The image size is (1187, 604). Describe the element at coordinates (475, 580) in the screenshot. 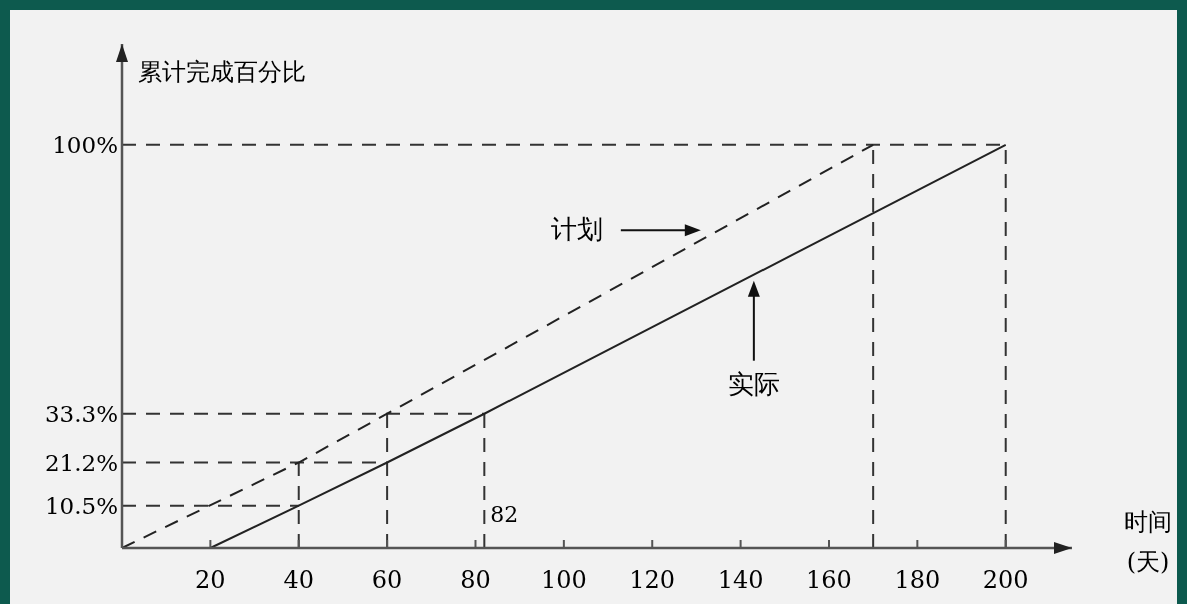

I see `x-tick-label: 80` at that location.